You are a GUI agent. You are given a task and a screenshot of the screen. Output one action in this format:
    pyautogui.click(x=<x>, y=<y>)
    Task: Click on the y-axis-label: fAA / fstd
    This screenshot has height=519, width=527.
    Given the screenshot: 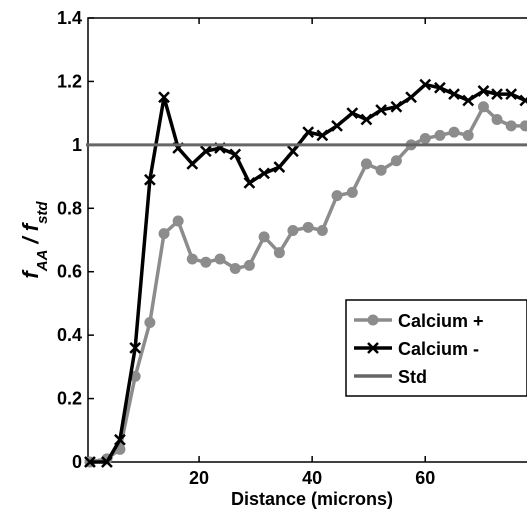 What is the action you would take?
    pyautogui.click(x=34, y=240)
    